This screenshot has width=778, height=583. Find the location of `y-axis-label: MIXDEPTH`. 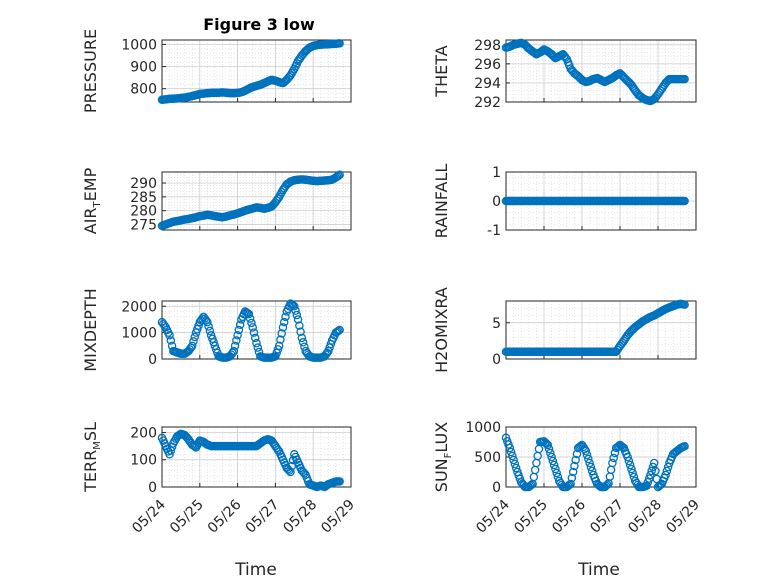

y-axis-label: MIXDEPTH is located at coordinates (90, 329).